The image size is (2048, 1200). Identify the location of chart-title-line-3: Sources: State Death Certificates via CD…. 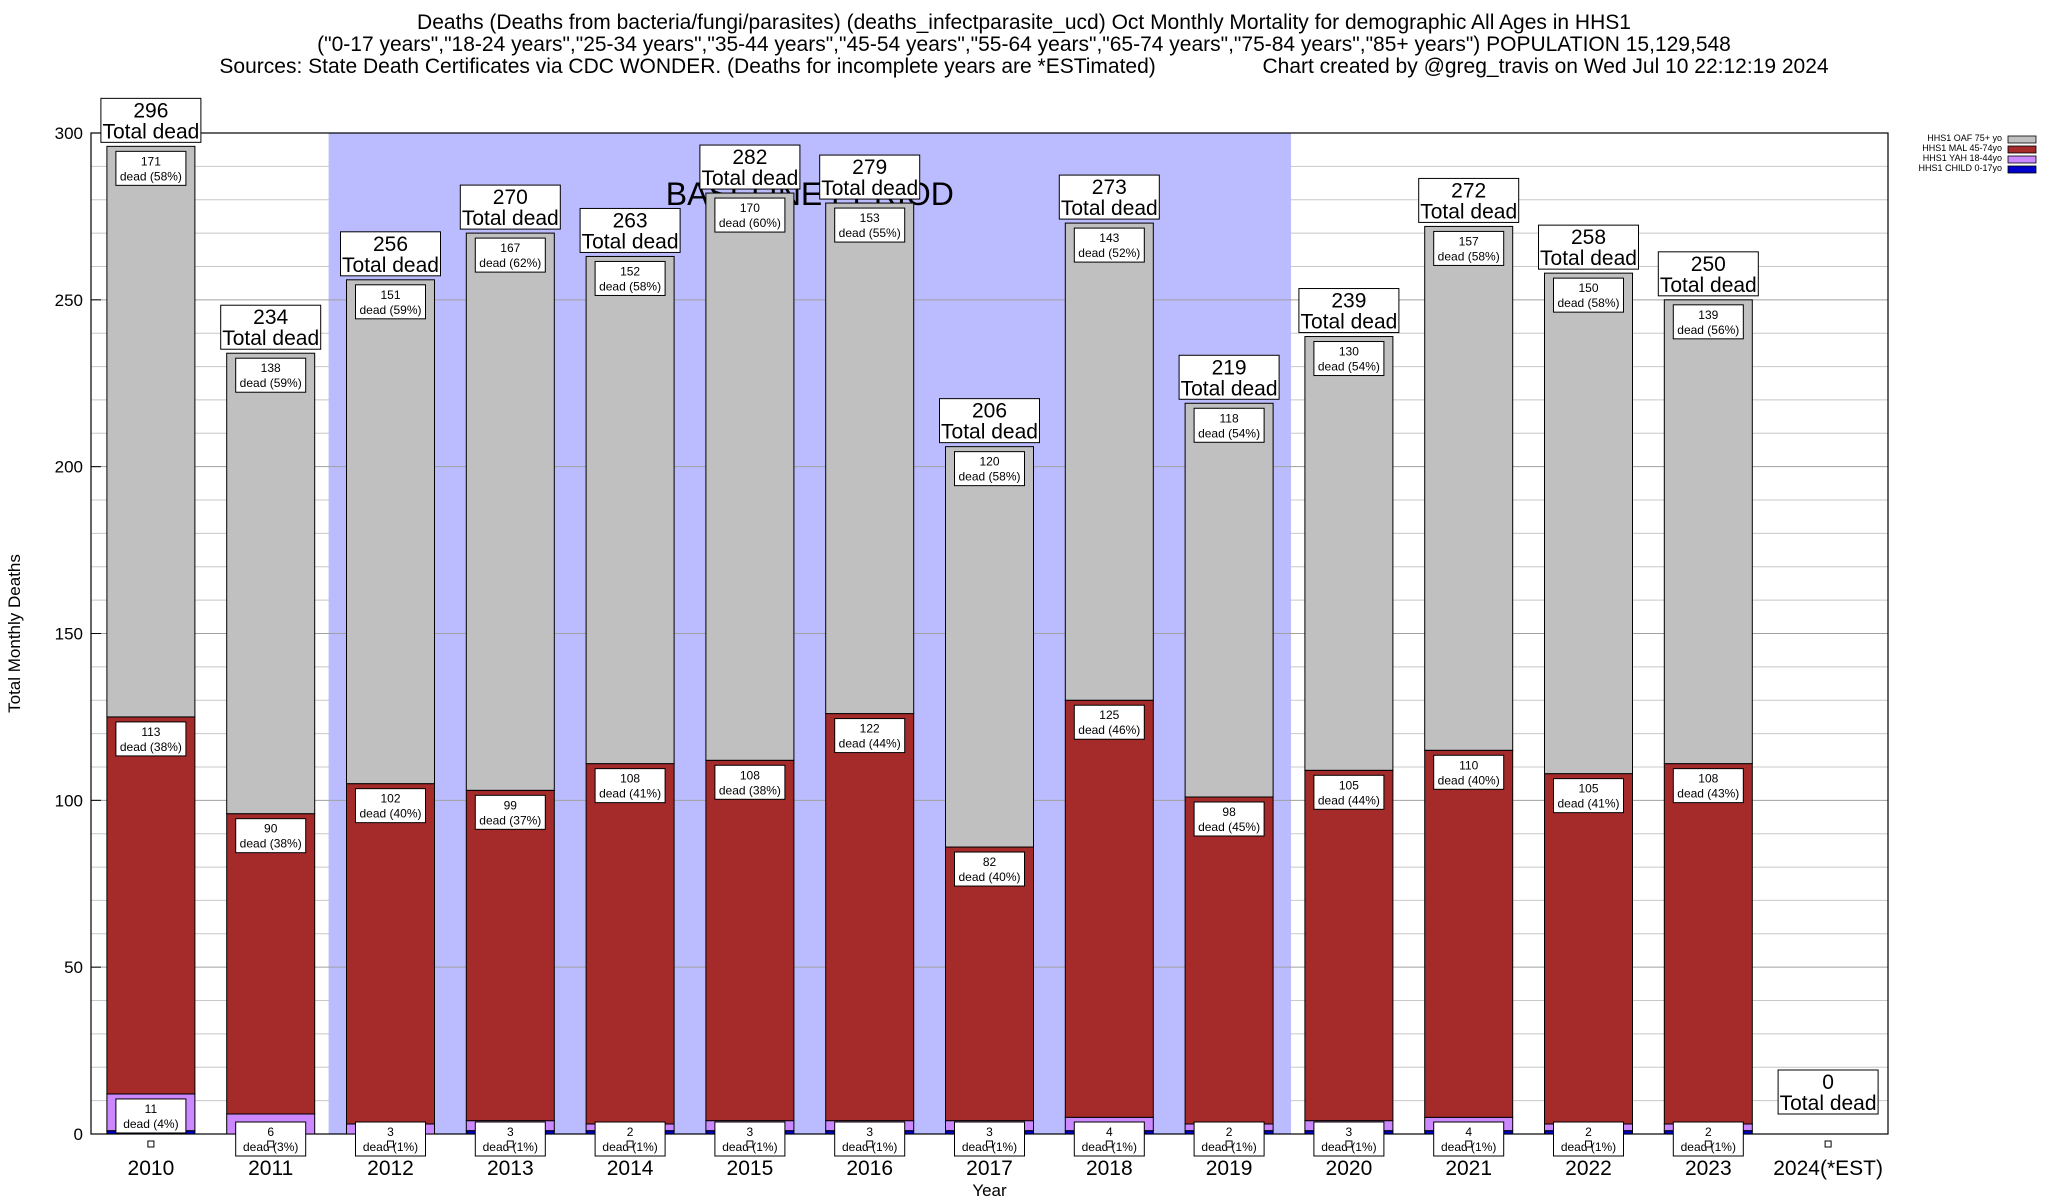
(1024, 67).